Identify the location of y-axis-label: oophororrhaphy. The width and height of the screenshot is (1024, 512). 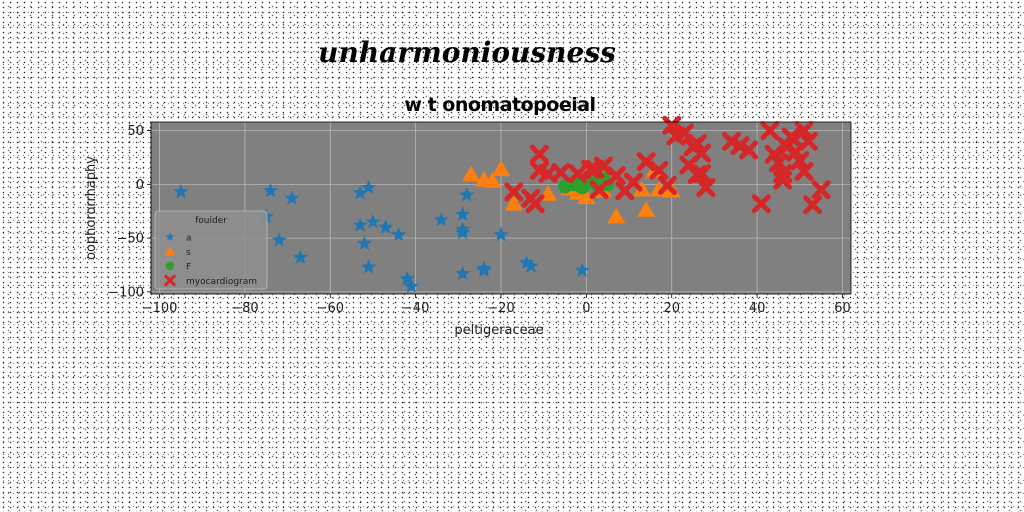
(91, 208).